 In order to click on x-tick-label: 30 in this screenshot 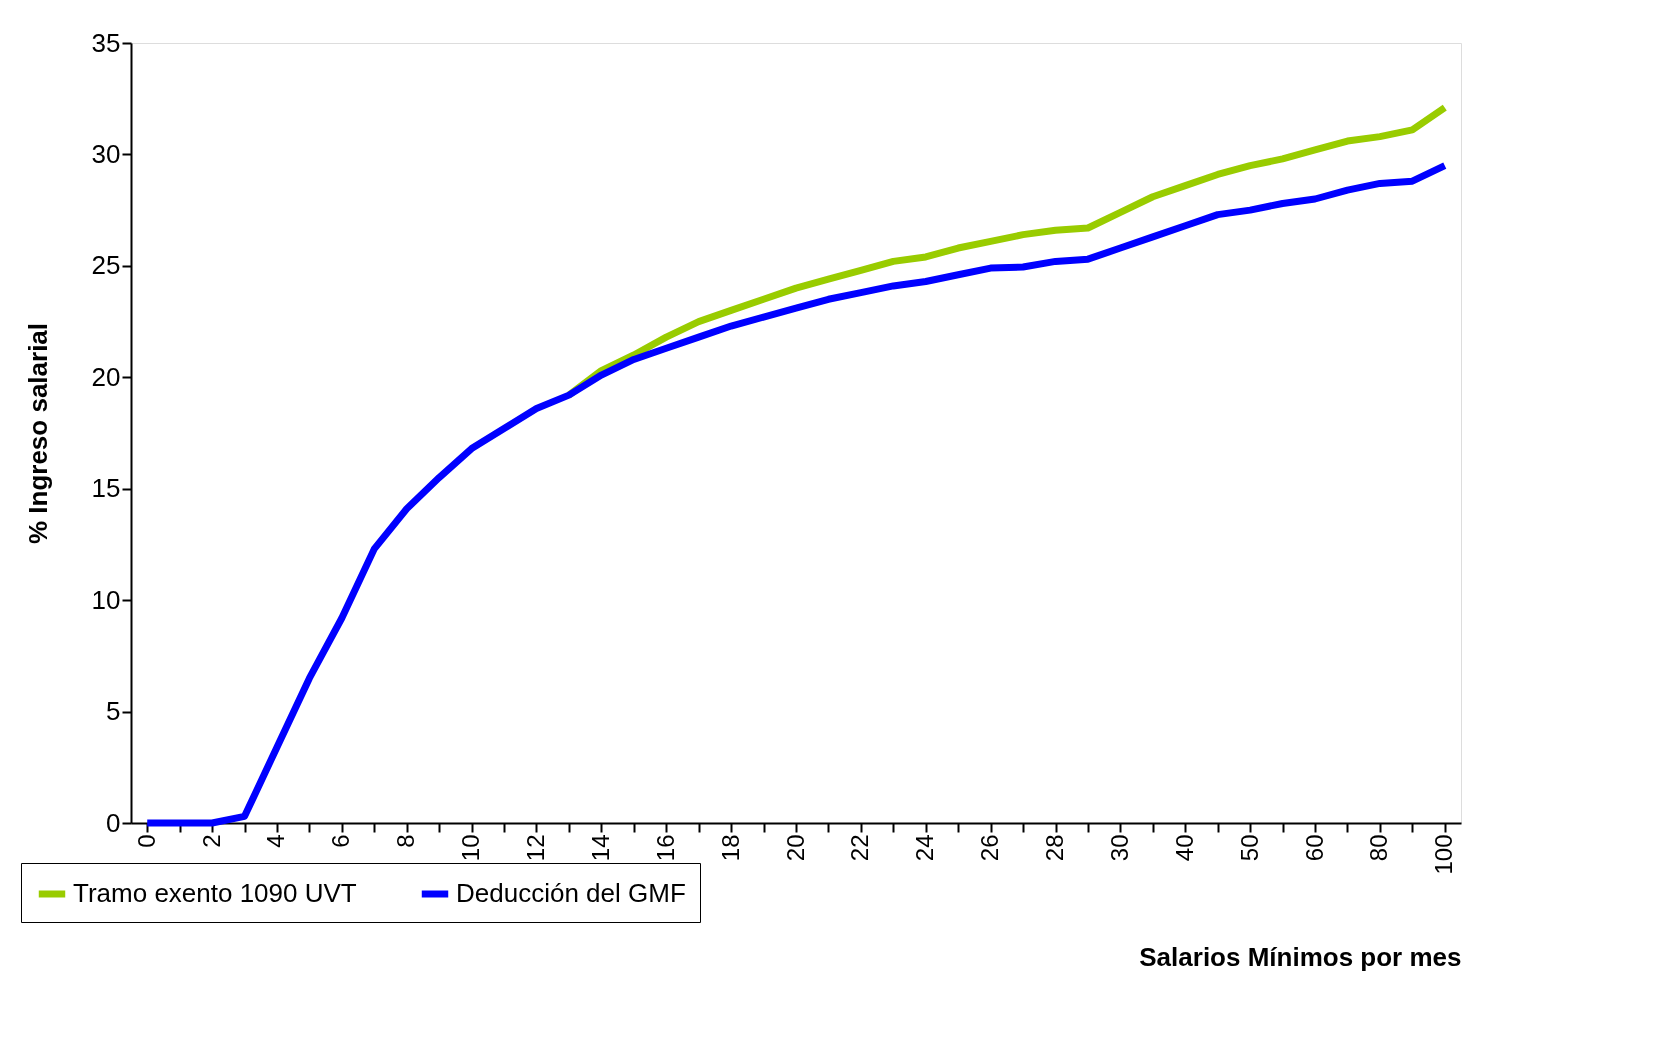, I will do `click(1119, 848)`.